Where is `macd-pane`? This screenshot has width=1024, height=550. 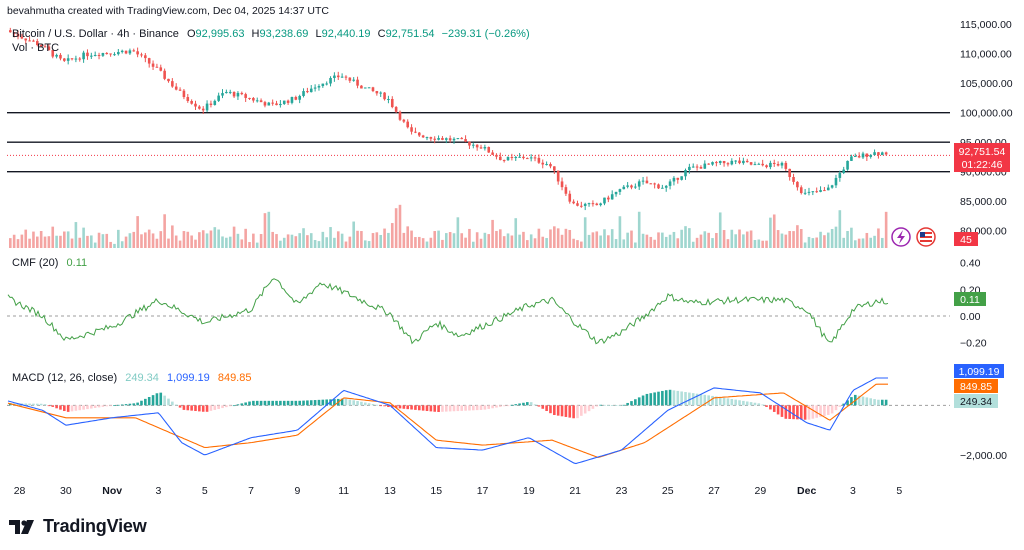 macd-pane is located at coordinates (478, 421).